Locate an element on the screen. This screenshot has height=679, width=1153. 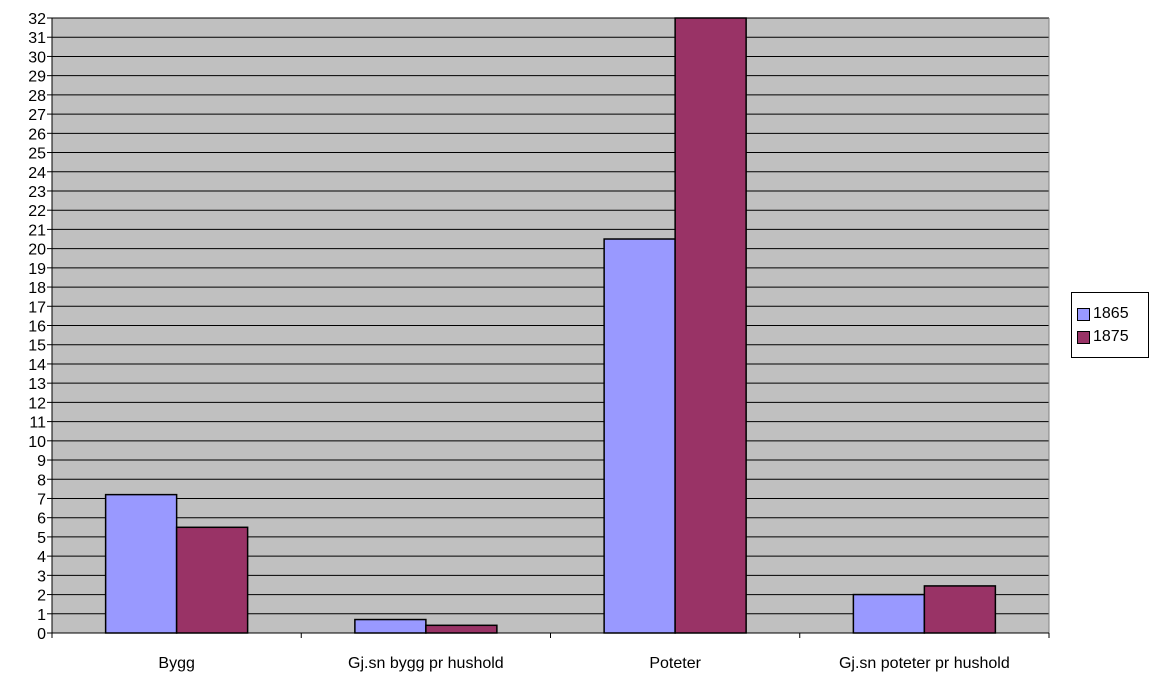
x-category-label: Bygg is located at coordinates (176, 663).